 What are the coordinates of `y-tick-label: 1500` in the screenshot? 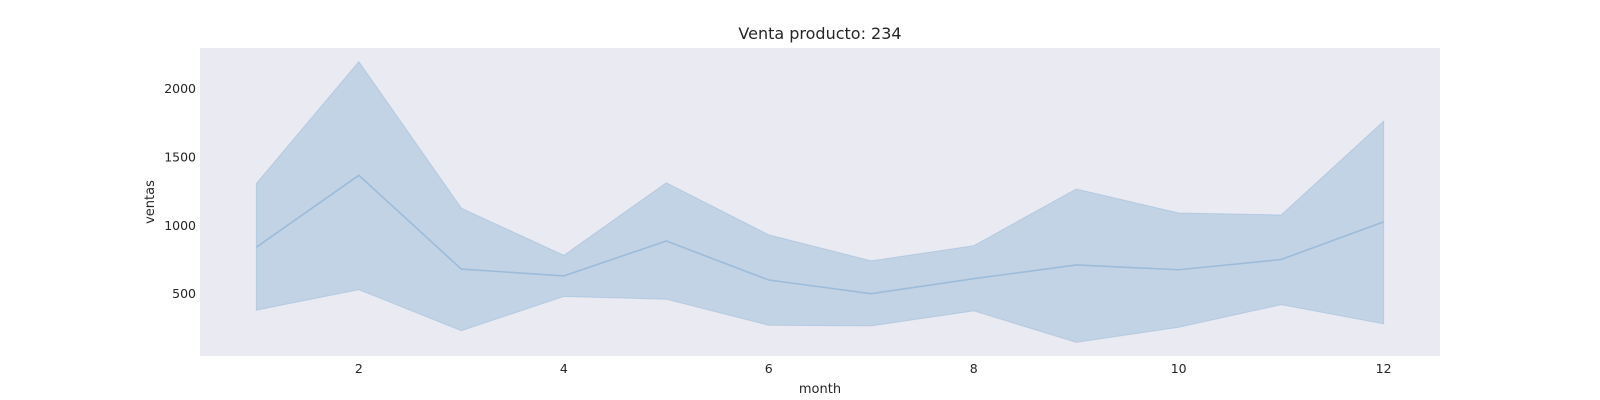 It's located at (180, 156).